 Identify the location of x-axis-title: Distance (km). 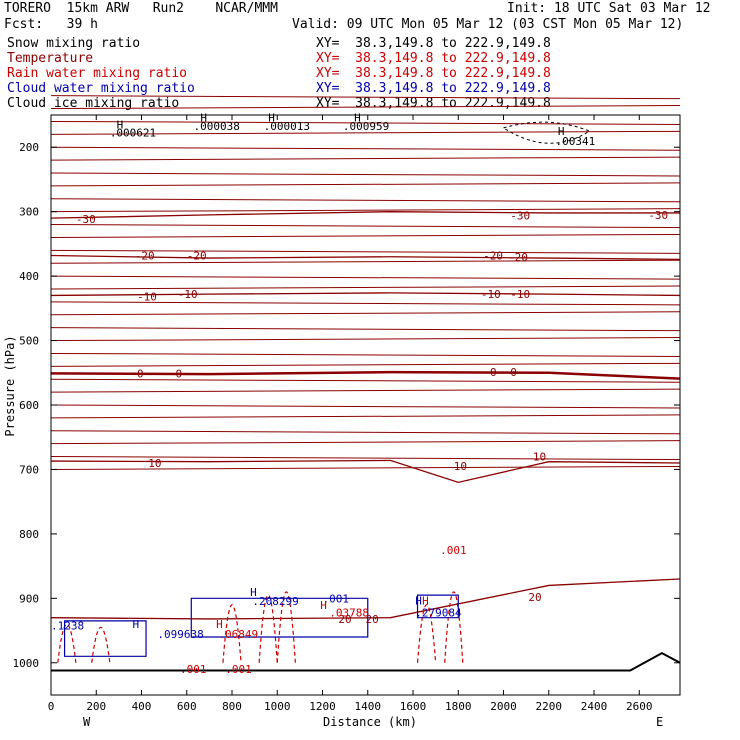
(370, 722).